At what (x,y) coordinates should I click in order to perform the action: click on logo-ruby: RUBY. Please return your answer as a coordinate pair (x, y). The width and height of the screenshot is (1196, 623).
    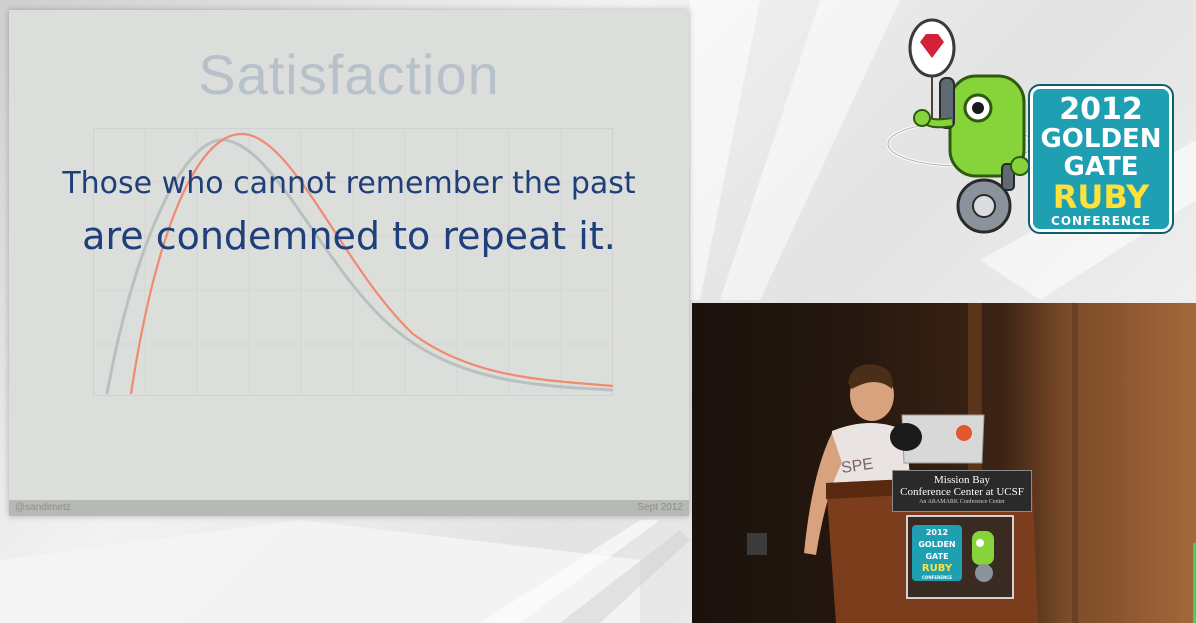
    Looking at the image, I should click on (1101, 197).